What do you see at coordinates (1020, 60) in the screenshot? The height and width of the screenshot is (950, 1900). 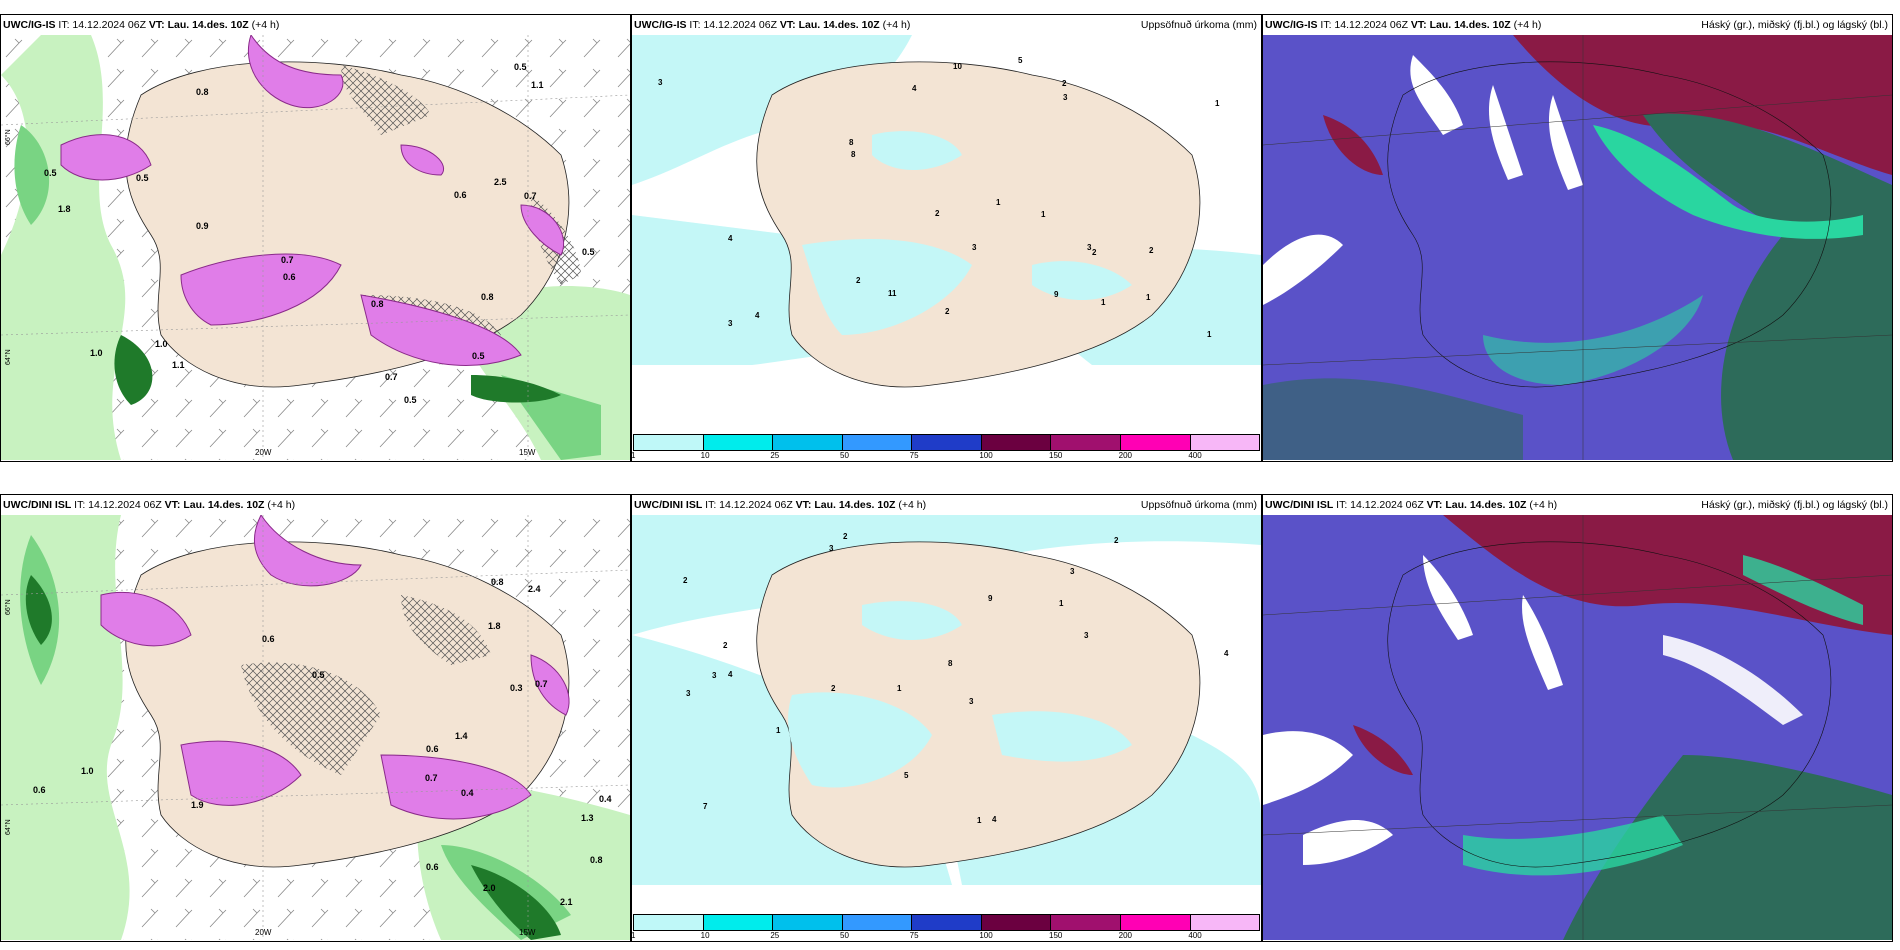 I see `map-value-label: 5` at bounding box center [1020, 60].